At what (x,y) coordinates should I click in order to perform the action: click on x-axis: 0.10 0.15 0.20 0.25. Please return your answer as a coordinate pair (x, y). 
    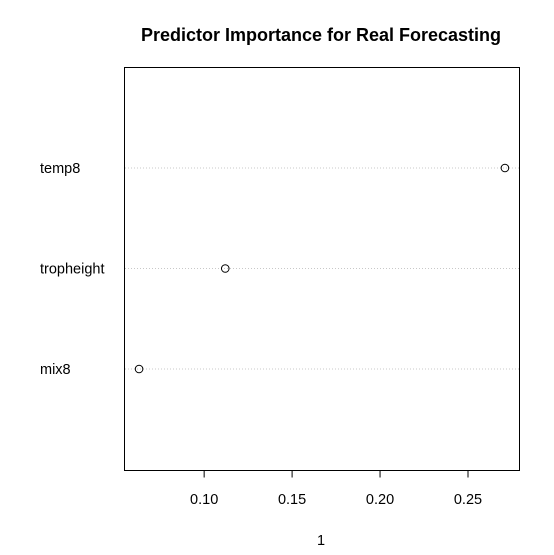
    Looking at the image, I should click on (336, 489).